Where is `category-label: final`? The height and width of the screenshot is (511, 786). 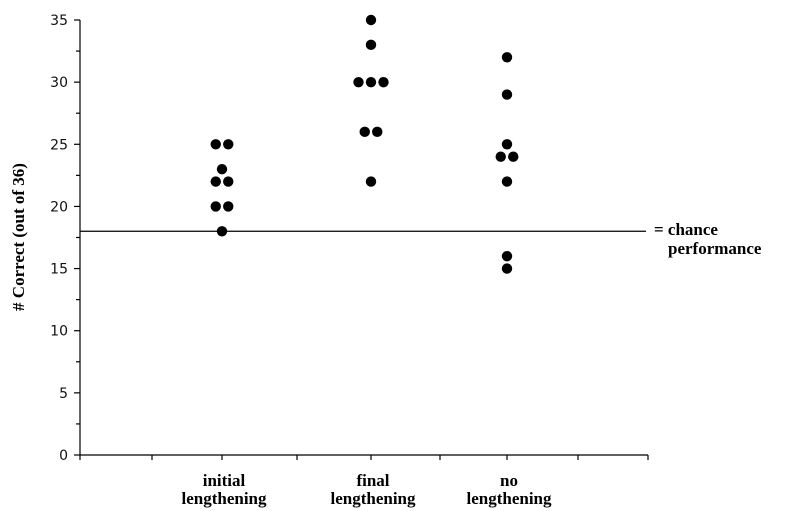
category-label: final is located at coordinates (372, 480).